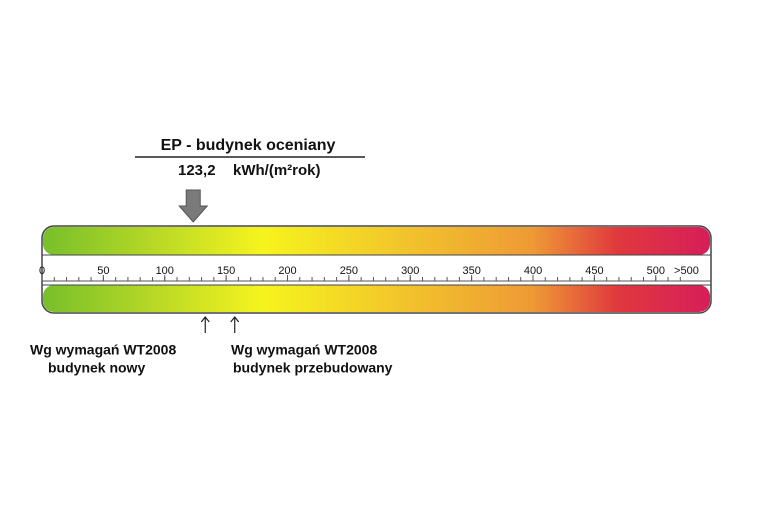 Image resolution: width=768 pixels, height=513 pixels. I want to click on x-tick-label: 450, so click(594, 271).